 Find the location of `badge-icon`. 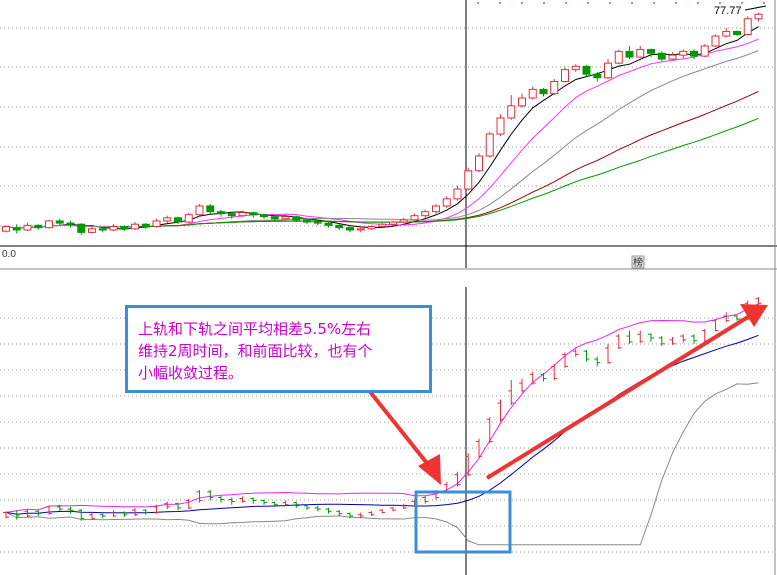

badge-icon is located at coordinates (638, 262).